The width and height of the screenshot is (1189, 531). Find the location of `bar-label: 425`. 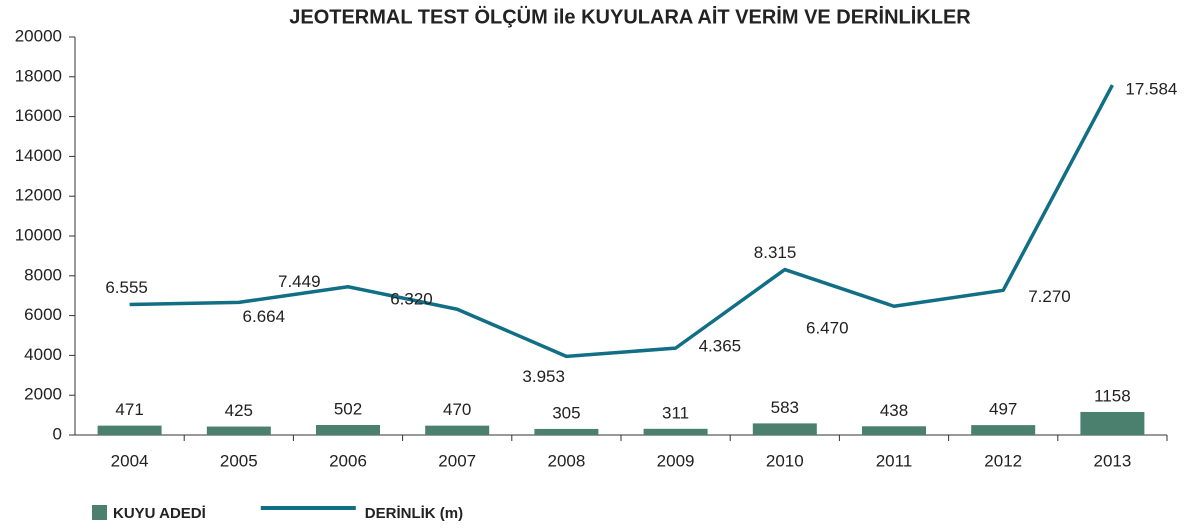

bar-label: 425 is located at coordinates (239, 410).